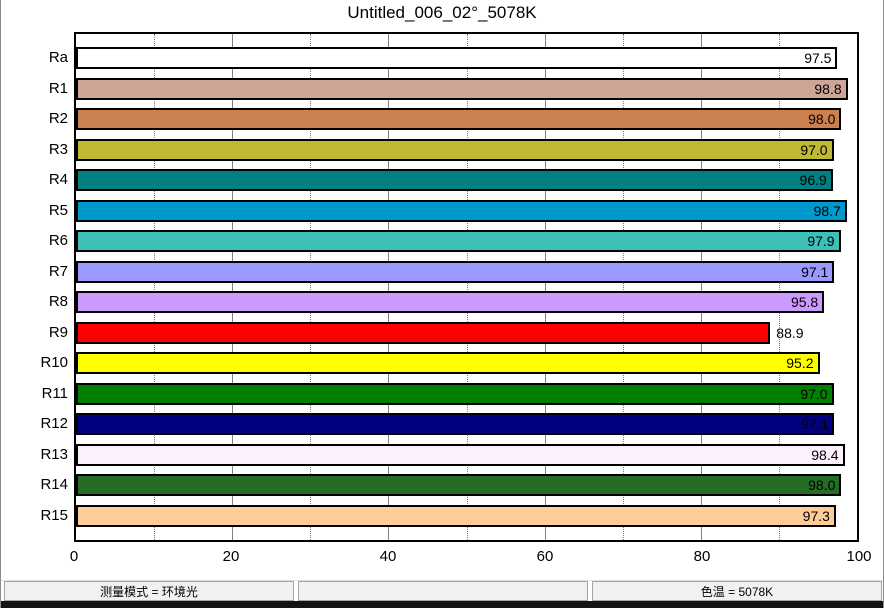 The height and width of the screenshot is (608, 884). What do you see at coordinates (804, 302) in the screenshot?
I see `value-label-r8: 95.8` at bounding box center [804, 302].